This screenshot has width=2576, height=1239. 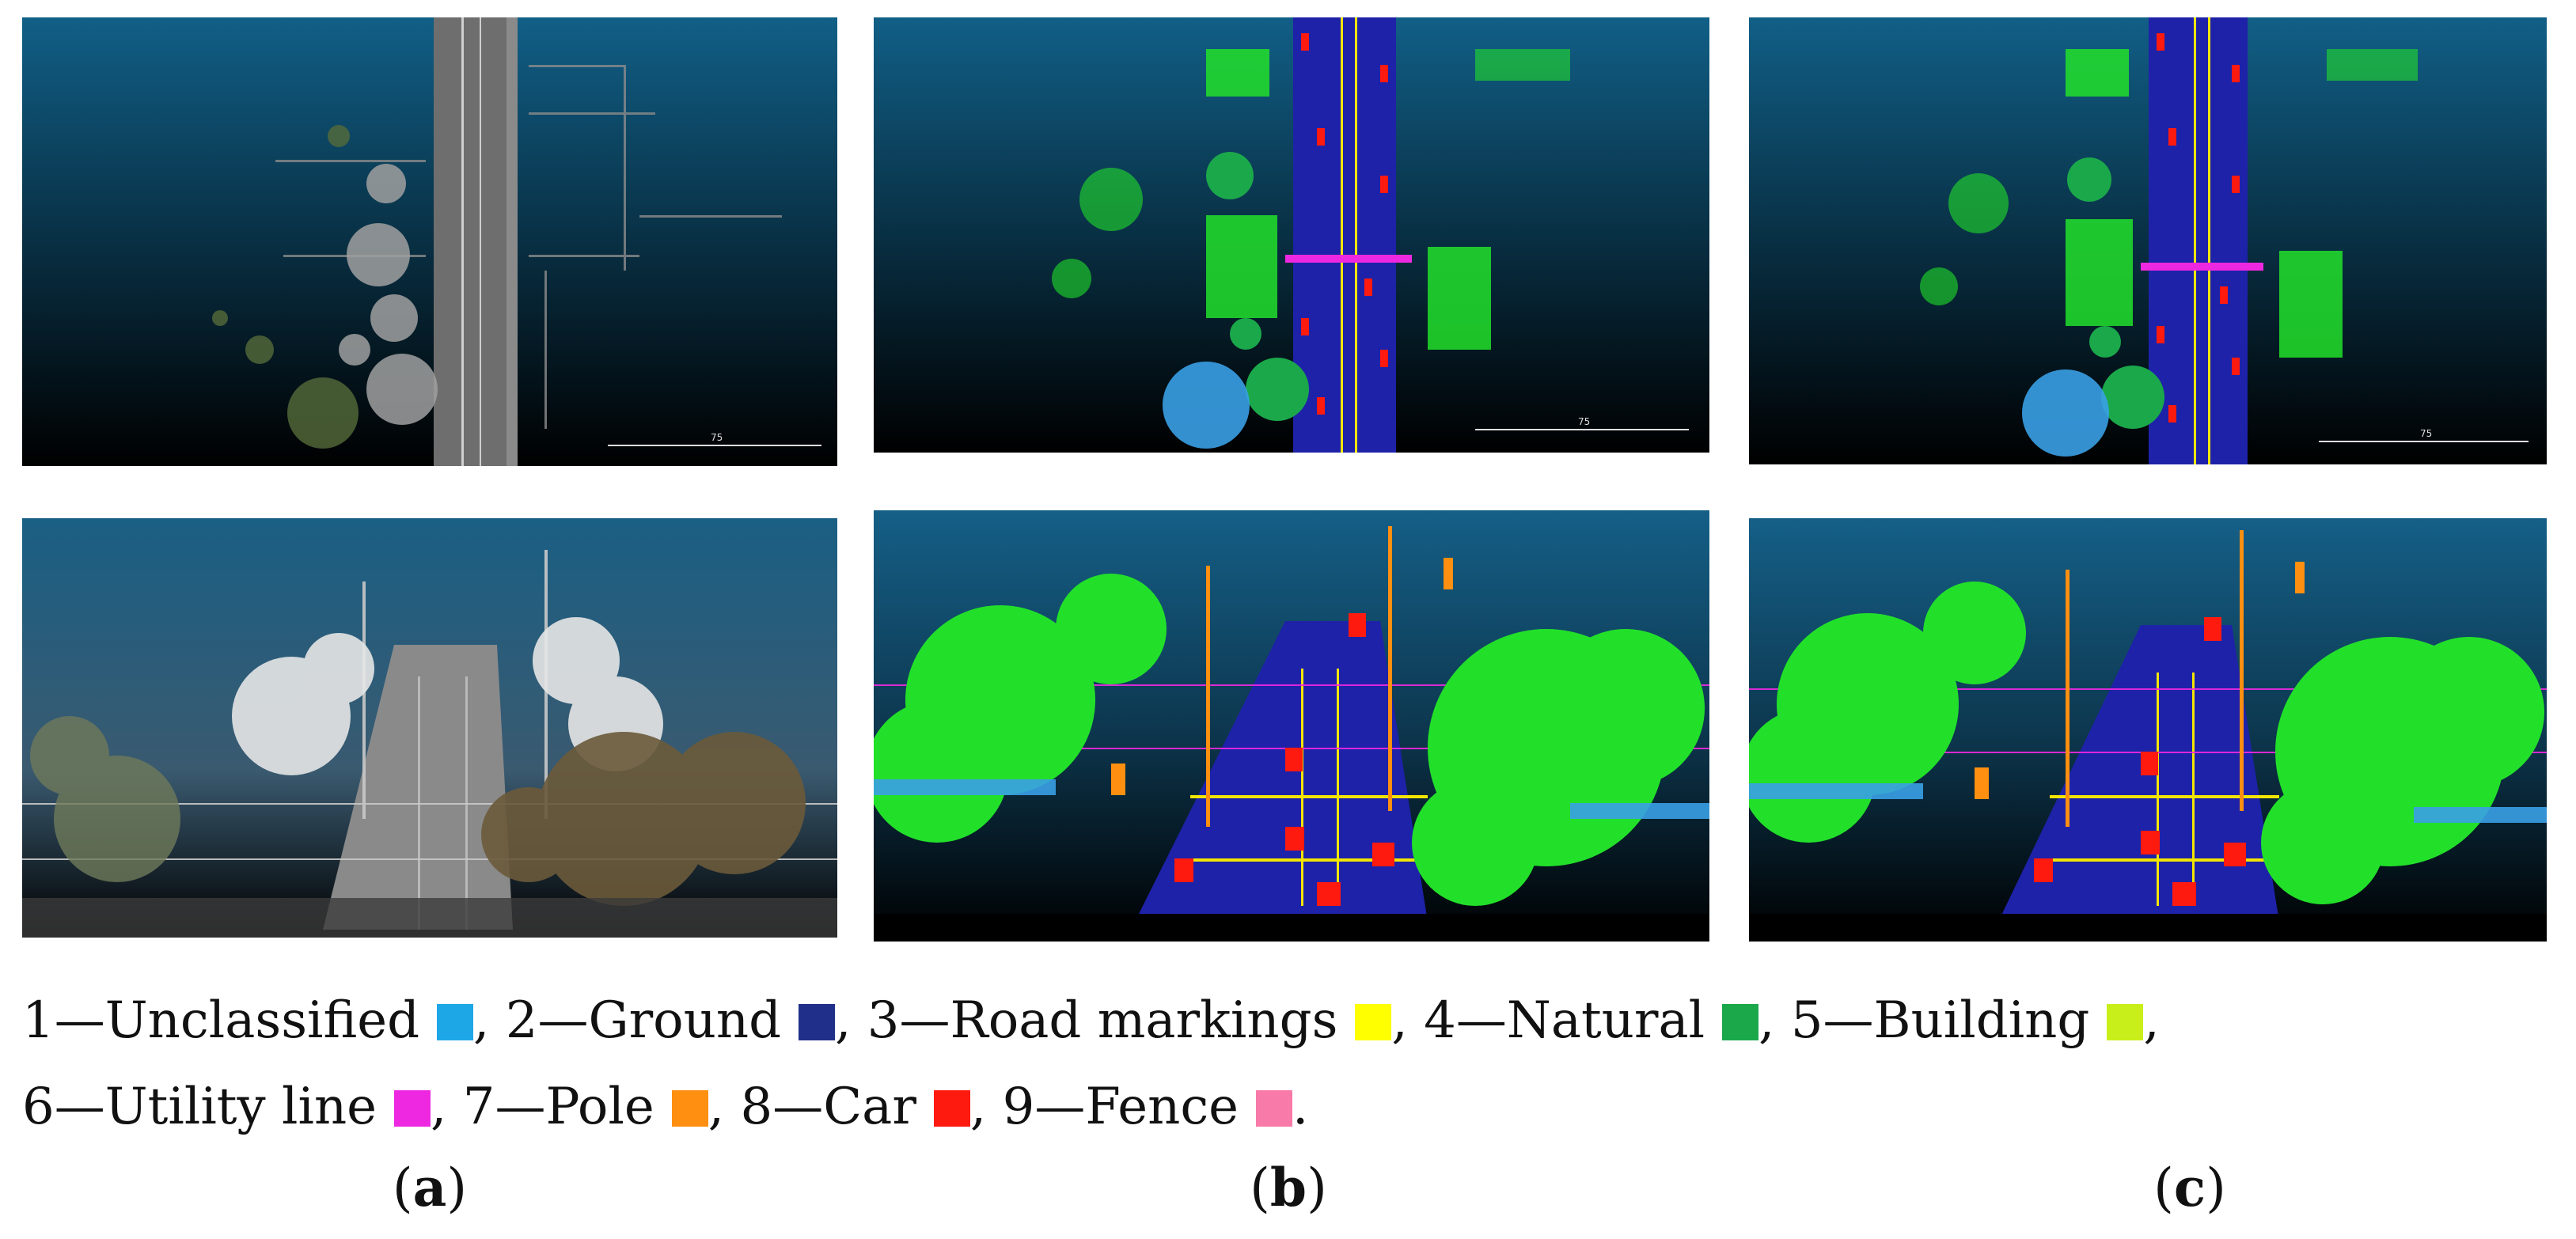 I want to click on panel-b-top: 75, so click(x=1291, y=235).